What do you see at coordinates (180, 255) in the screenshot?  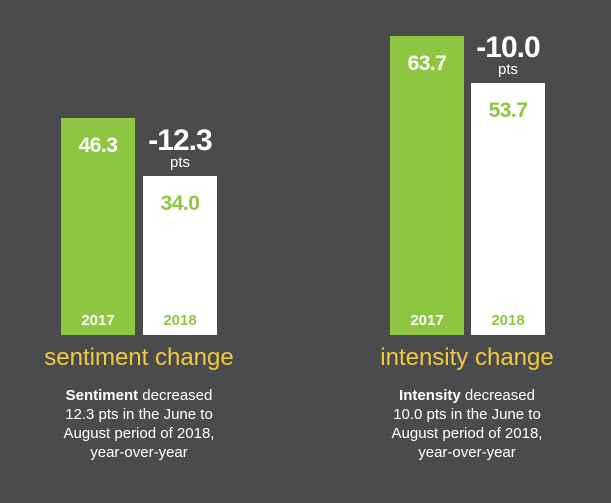 I see `bar-2018: 34.0 2018` at bounding box center [180, 255].